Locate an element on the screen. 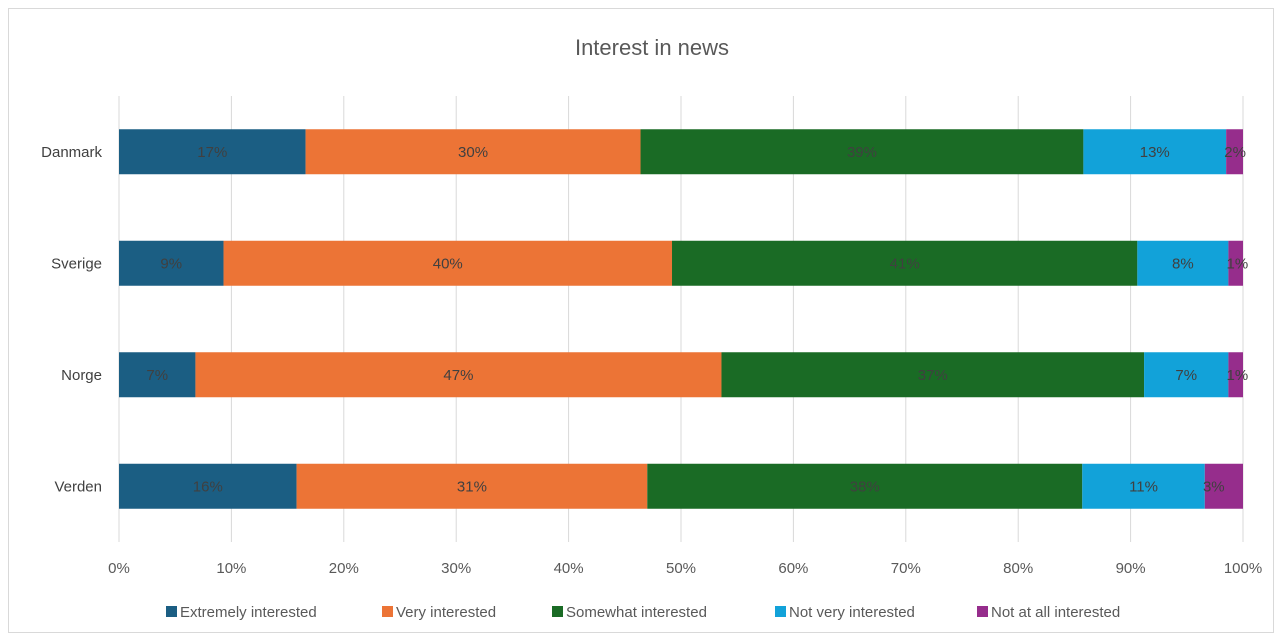 This screenshot has width=1282, height=641. data-label: 13% is located at coordinates (1155, 152).